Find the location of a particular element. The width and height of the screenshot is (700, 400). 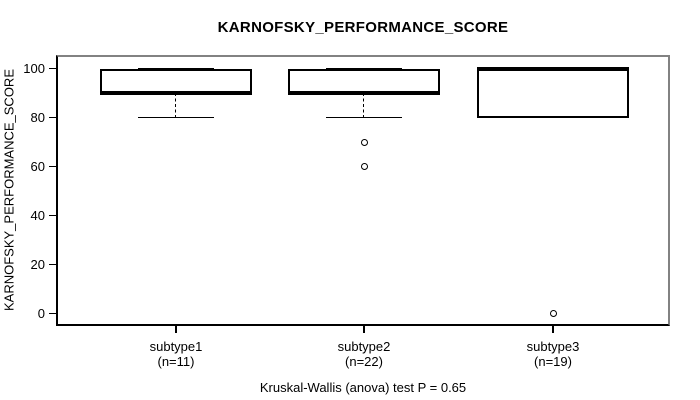

stat-test-caption: Kruskal-Wallis (anova) test P = 0.65 is located at coordinates (363, 387).